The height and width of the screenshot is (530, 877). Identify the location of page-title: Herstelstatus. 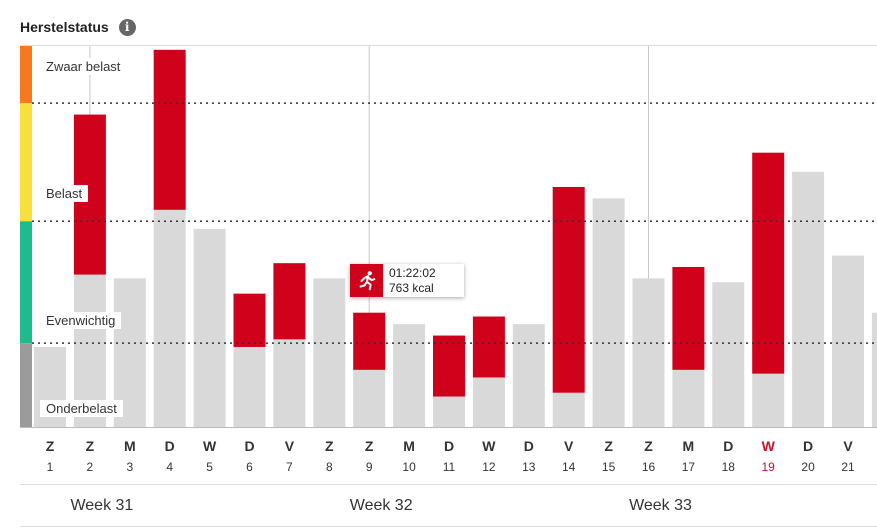
(64, 27).